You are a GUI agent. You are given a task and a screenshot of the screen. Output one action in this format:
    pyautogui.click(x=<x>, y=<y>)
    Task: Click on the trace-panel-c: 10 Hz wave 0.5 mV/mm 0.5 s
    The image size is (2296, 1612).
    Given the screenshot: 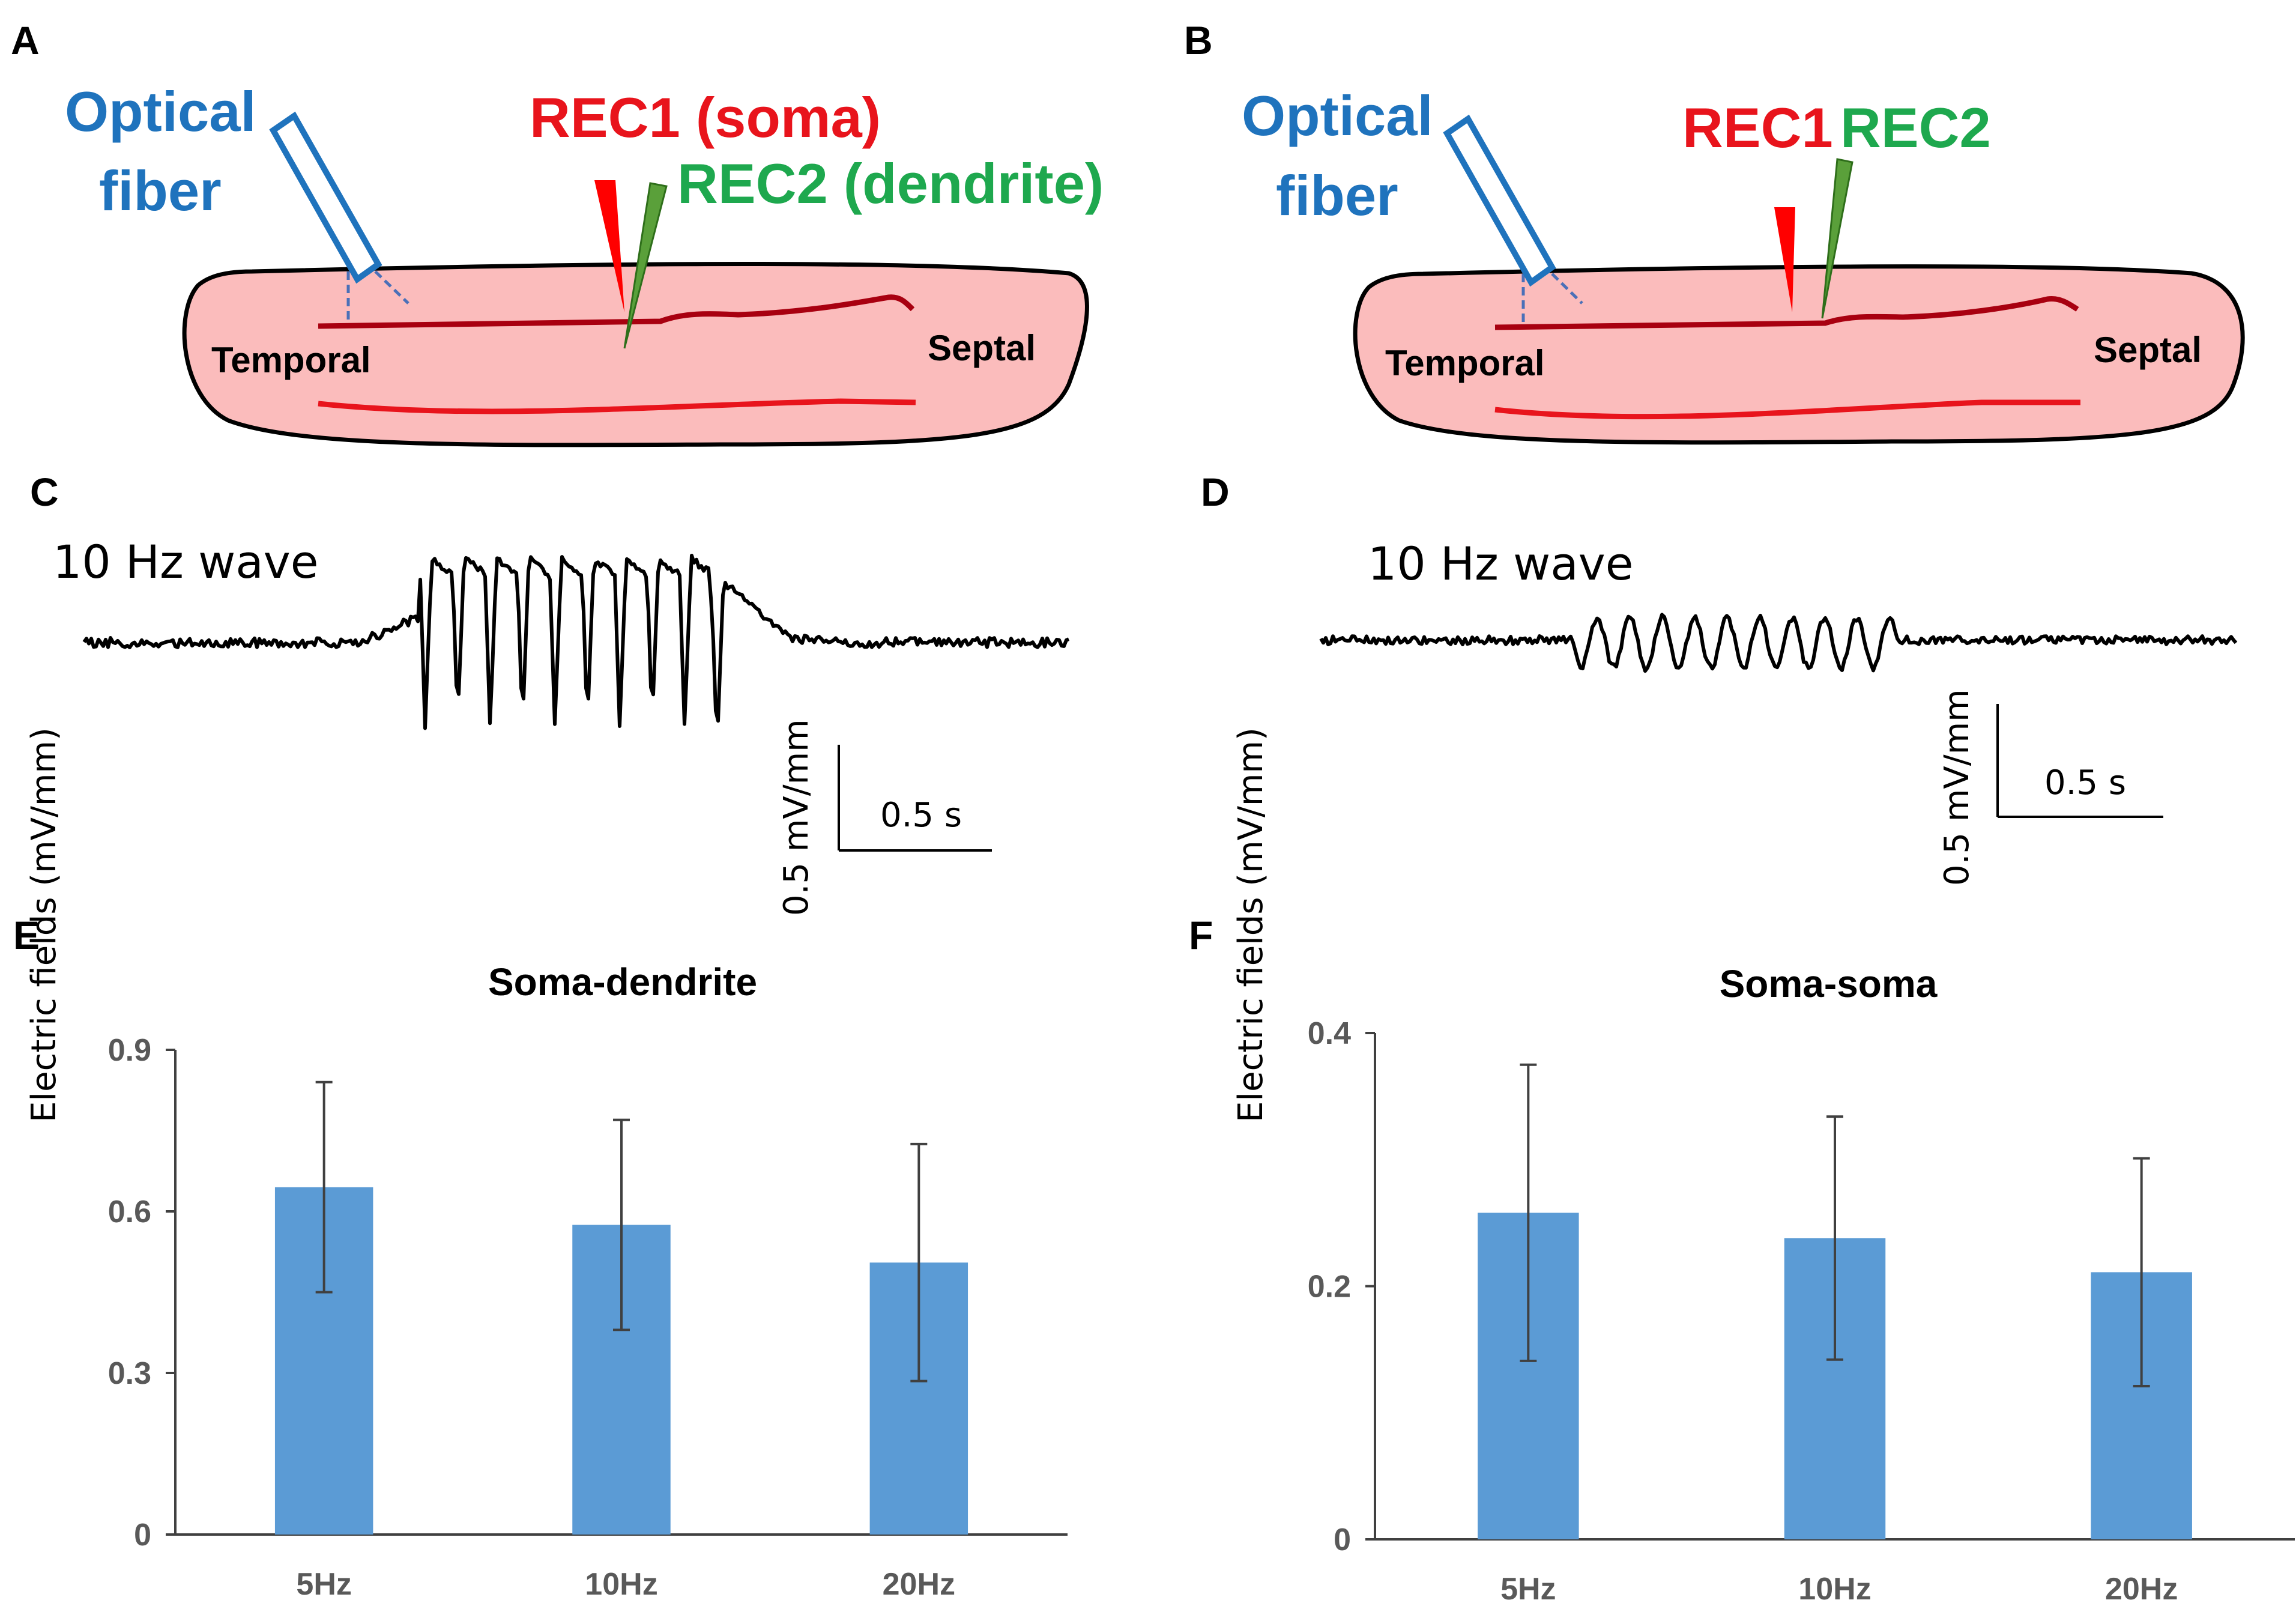 What is the action you would take?
    pyautogui.click(x=561, y=726)
    